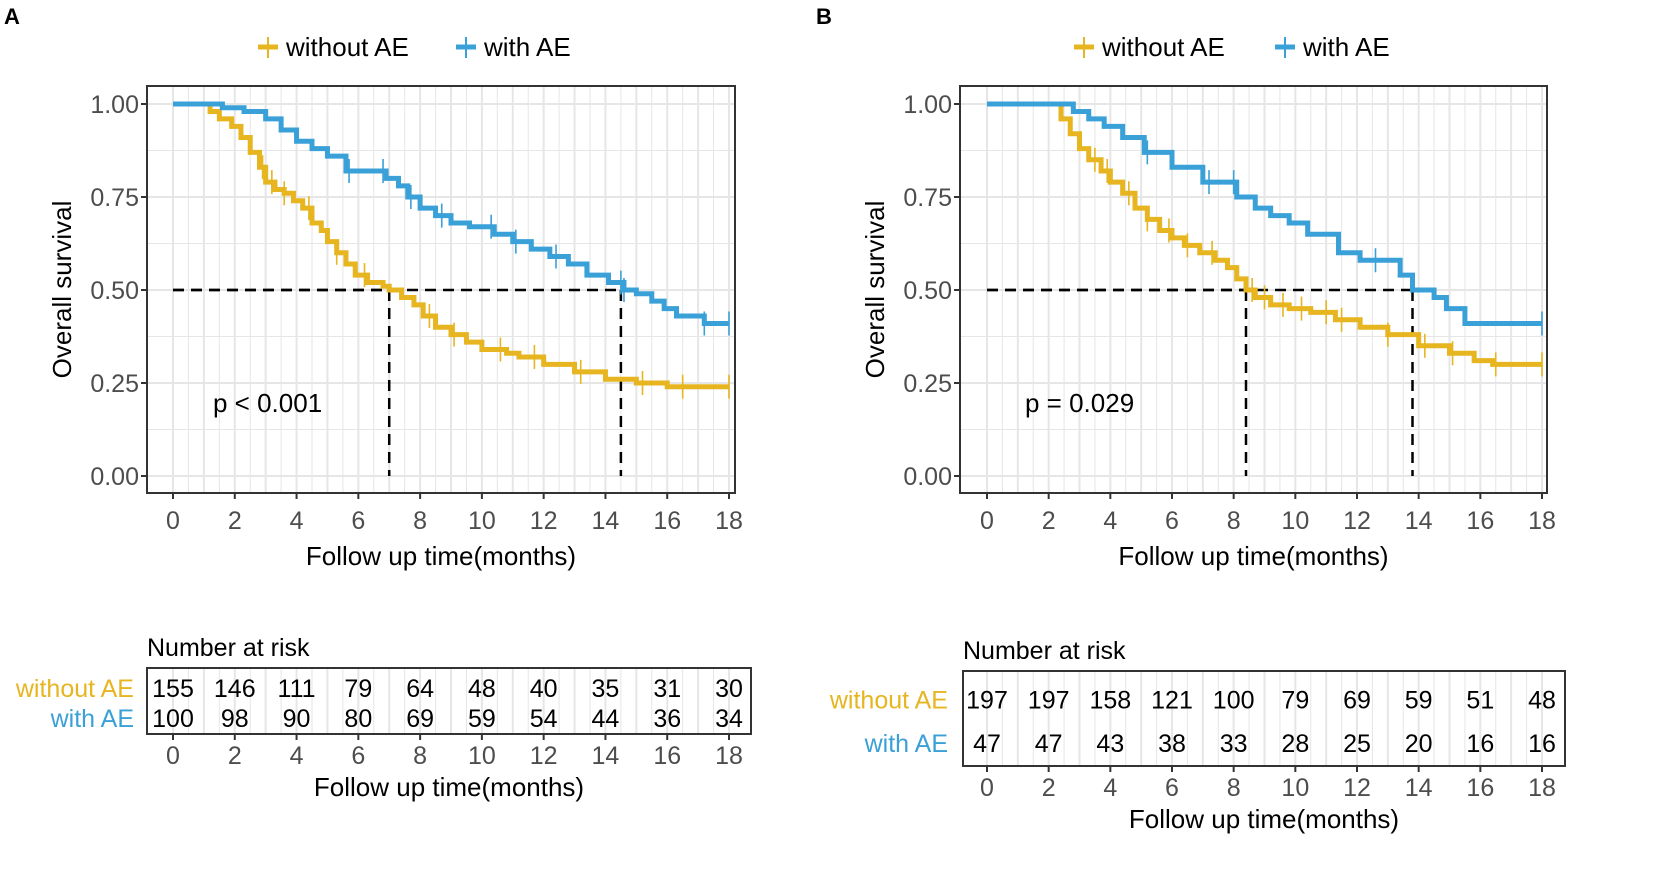  I want to click on risk-value: 20, so click(1419, 744).